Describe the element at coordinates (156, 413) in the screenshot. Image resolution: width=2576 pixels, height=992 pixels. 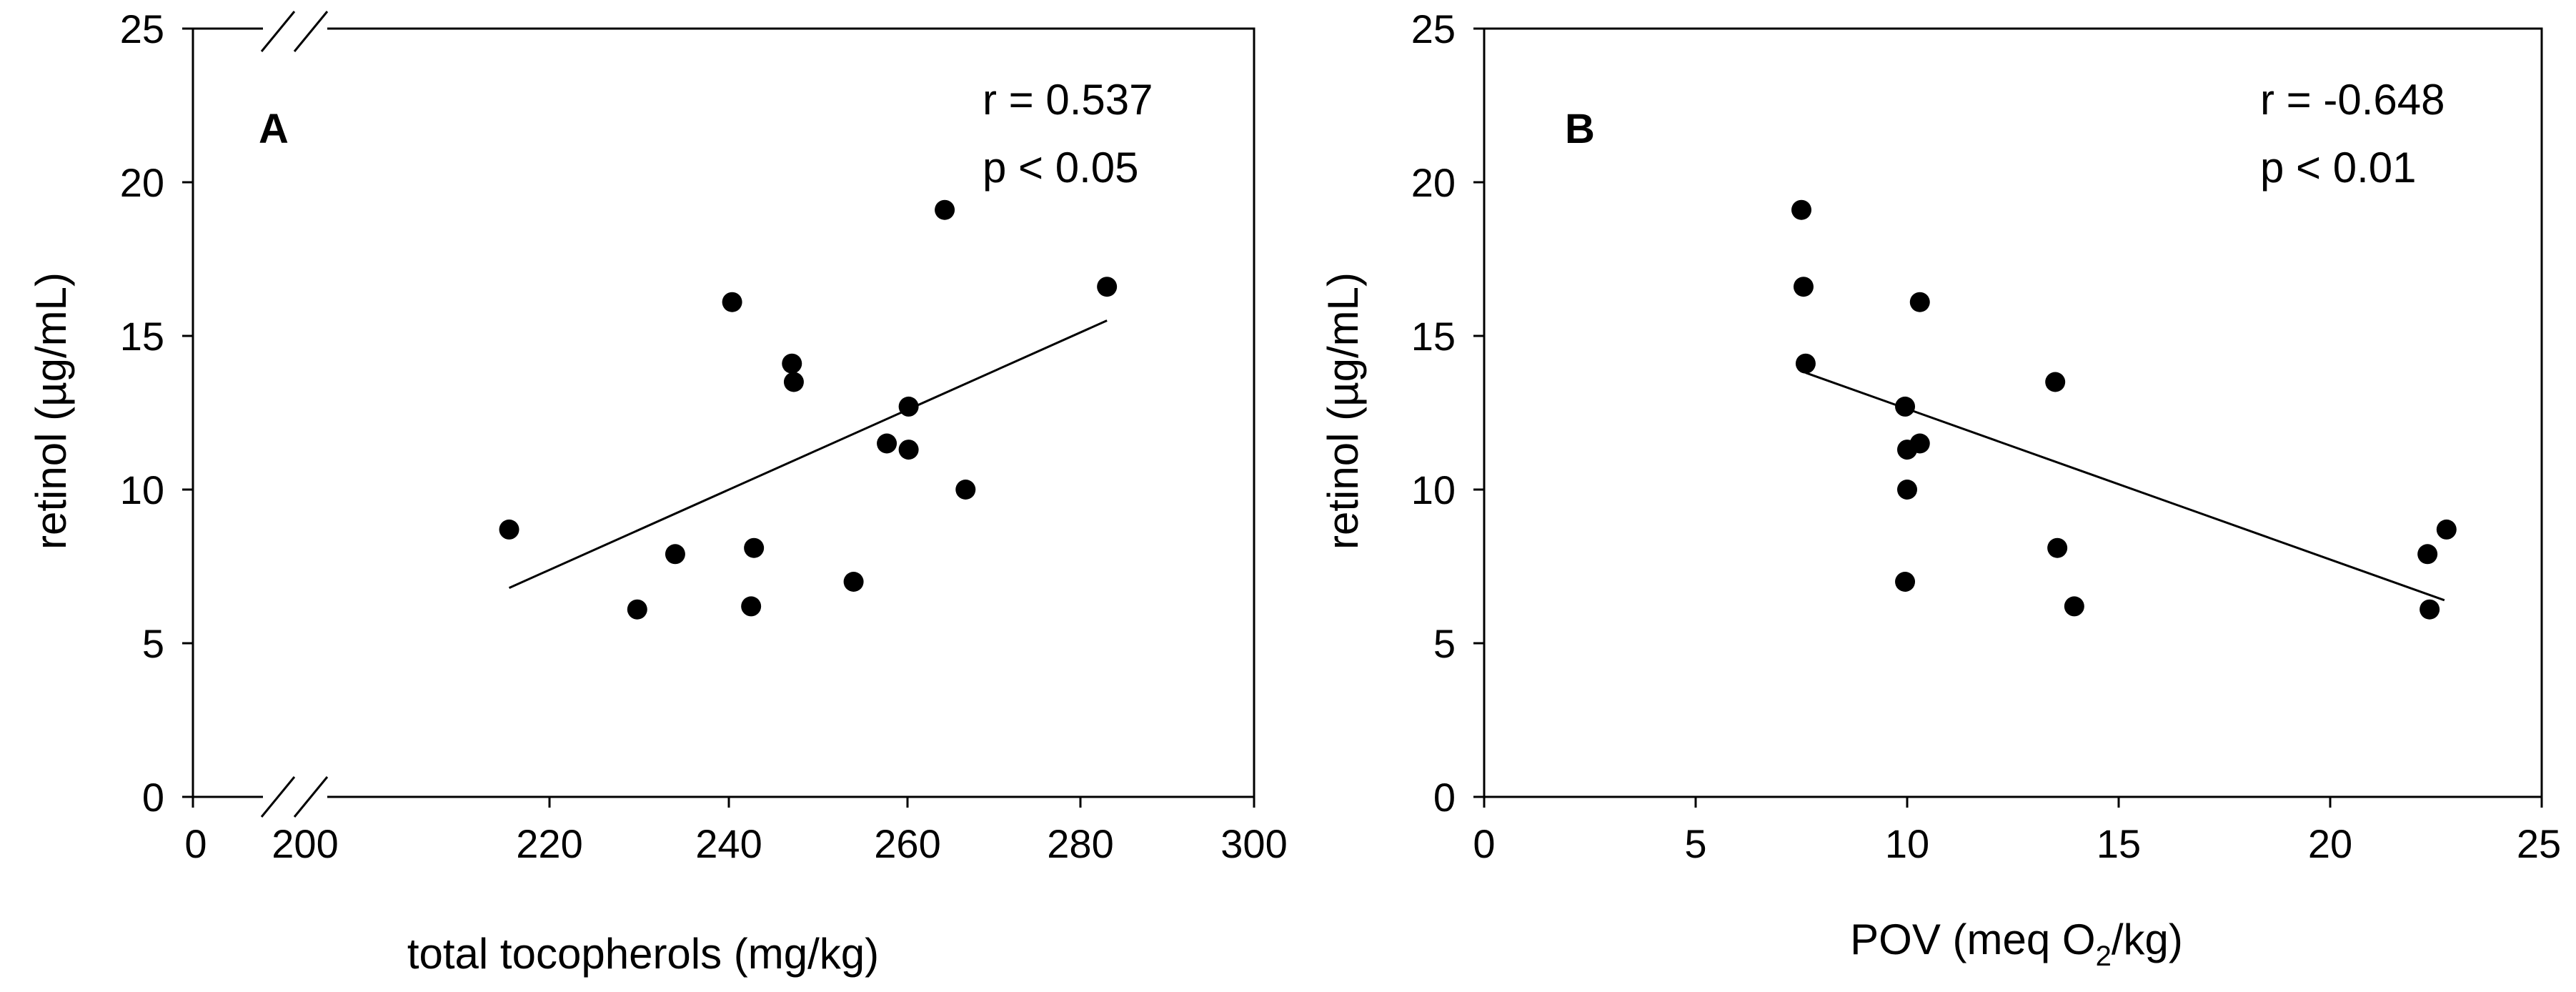
I see `panel-a-y-ticks: 0 5 10 15 20 25` at that location.